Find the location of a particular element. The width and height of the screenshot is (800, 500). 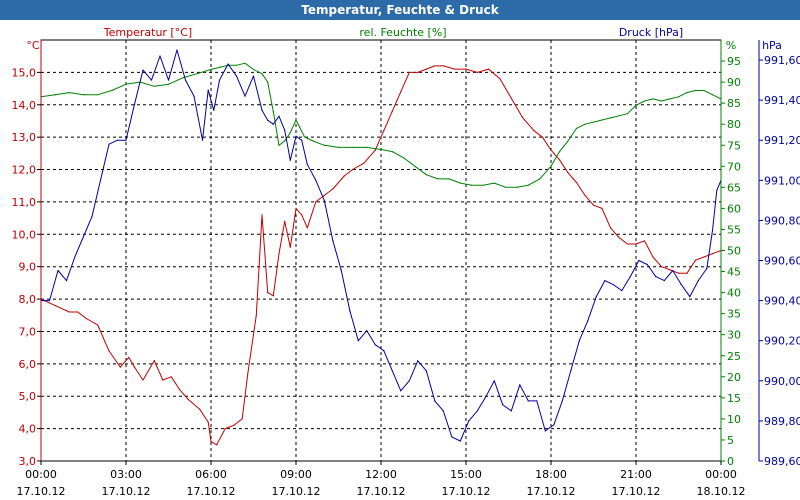

humidity-tick-label: 95 is located at coordinates (734, 61).